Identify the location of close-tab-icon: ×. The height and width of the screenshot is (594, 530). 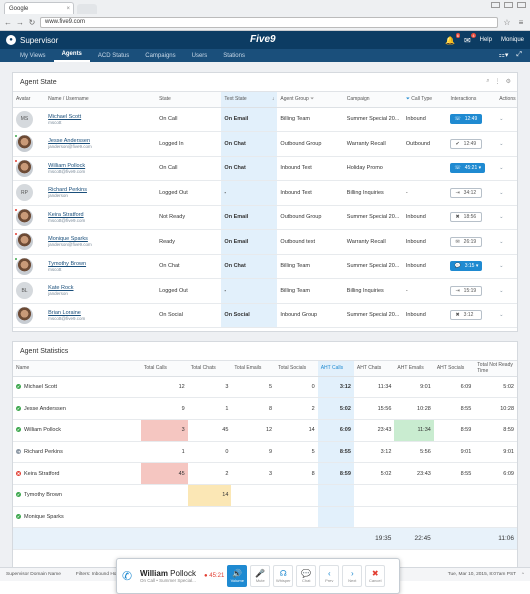
(68, 8).